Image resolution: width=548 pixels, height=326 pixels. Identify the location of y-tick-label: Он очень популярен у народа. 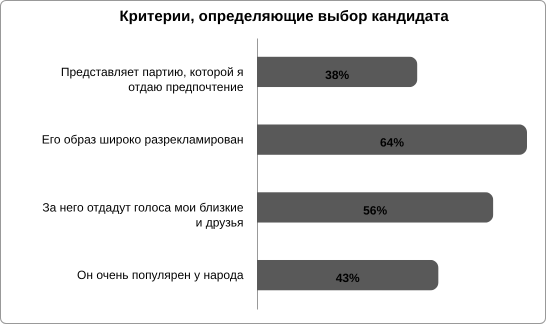
(160, 275).